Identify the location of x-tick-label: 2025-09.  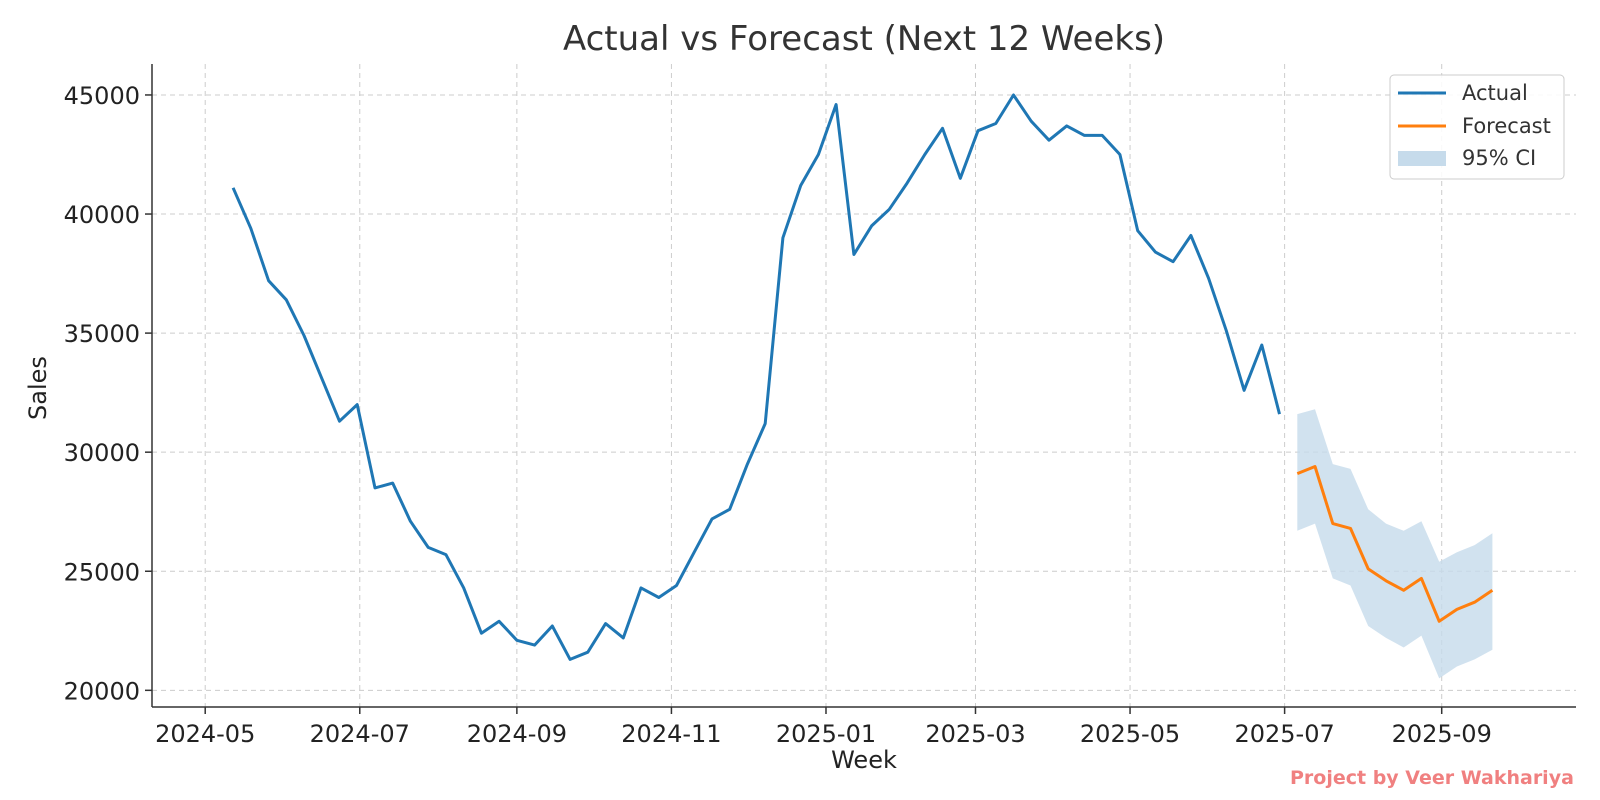
(1442, 734).